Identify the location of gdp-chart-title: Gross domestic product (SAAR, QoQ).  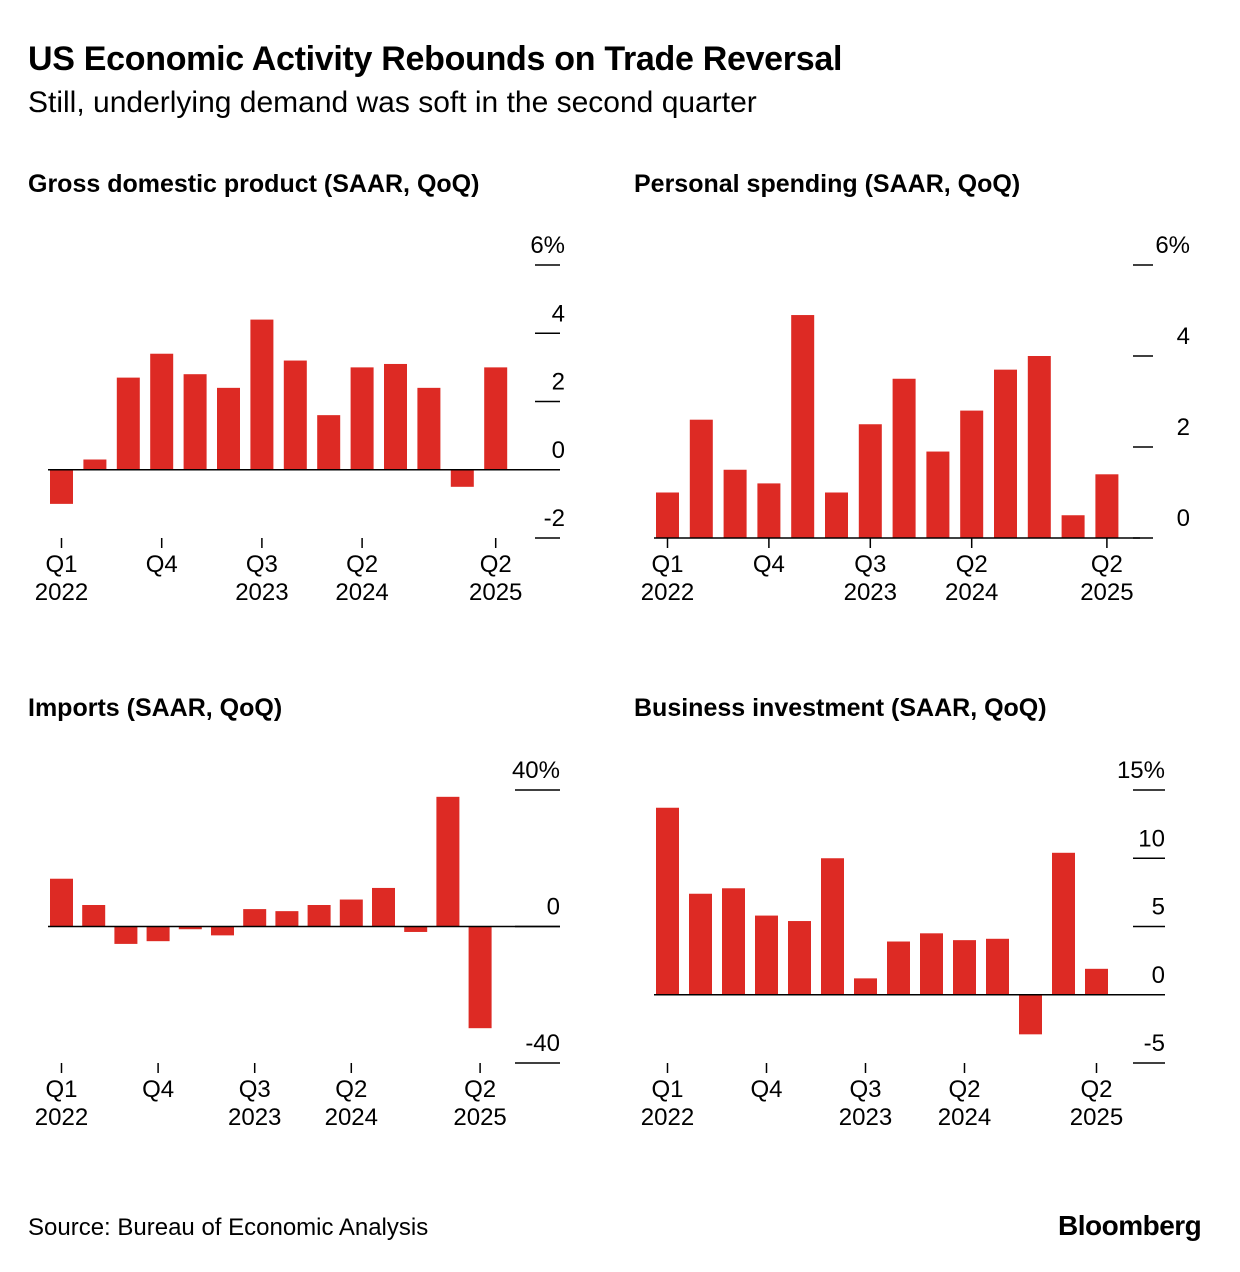
(254, 184).